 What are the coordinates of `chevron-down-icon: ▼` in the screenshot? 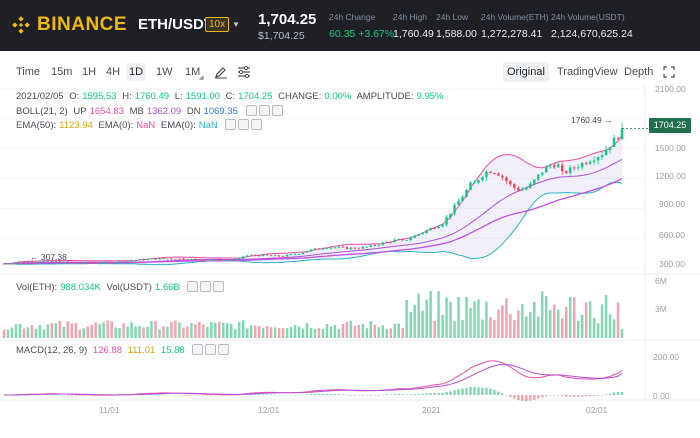 It's located at (236, 24).